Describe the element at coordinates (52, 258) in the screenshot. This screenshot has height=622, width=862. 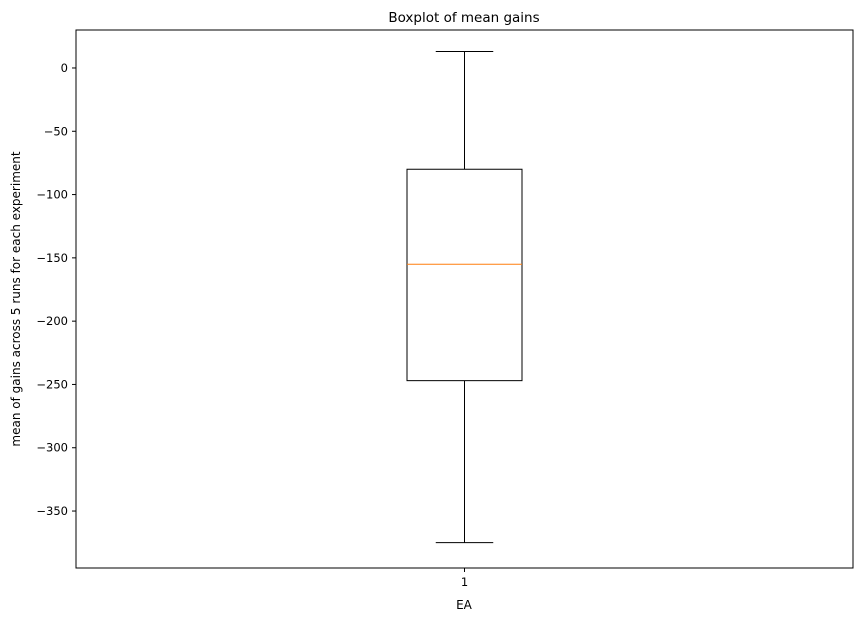
I see `y-tick-label: −150` at that location.